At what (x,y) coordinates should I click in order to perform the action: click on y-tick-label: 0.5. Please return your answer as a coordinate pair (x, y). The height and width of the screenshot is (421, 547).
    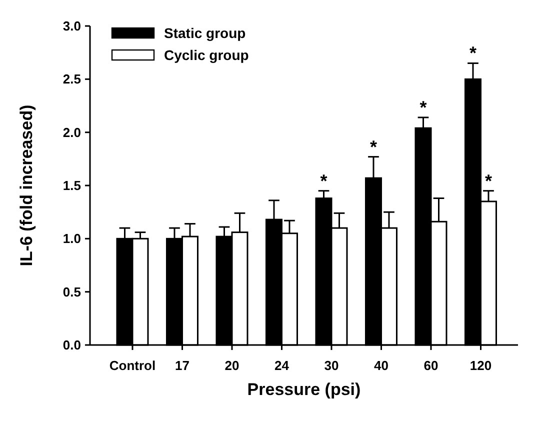
    Looking at the image, I should click on (71, 292).